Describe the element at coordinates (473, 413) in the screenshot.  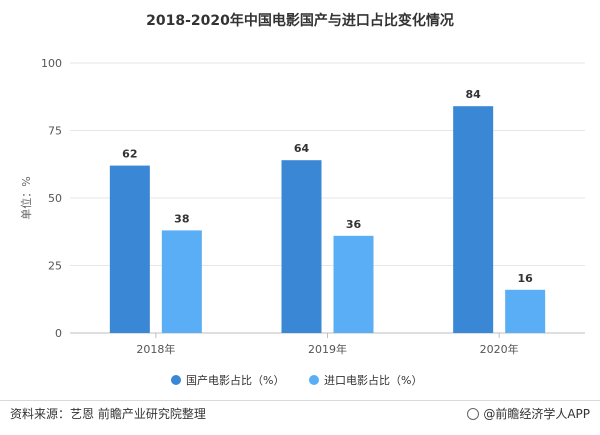
I see `brand-icon` at that location.